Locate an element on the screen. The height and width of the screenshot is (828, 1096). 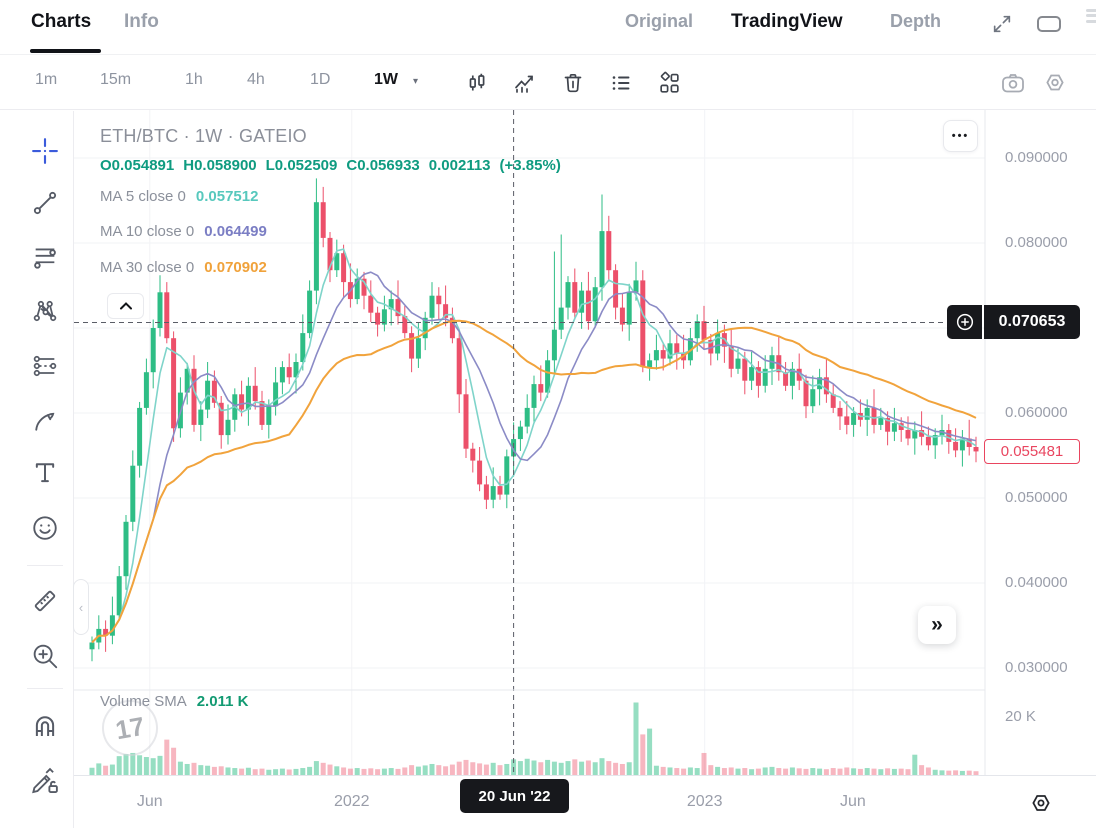
mode-depth: Depth is located at coordinates (915, 21).